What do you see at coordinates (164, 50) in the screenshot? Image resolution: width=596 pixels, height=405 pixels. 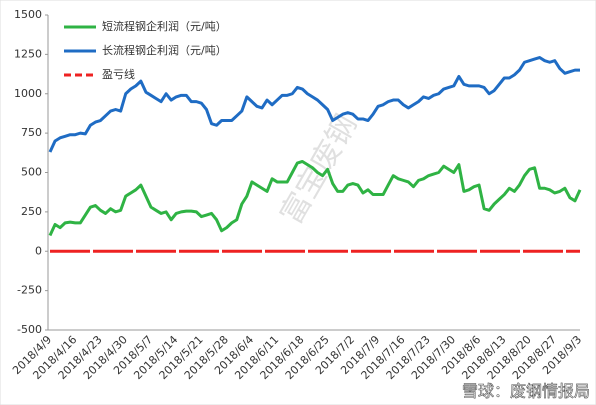 I see `legend-label: 长流程钢企利润（元/吨）` at bounding box center [164, 50].